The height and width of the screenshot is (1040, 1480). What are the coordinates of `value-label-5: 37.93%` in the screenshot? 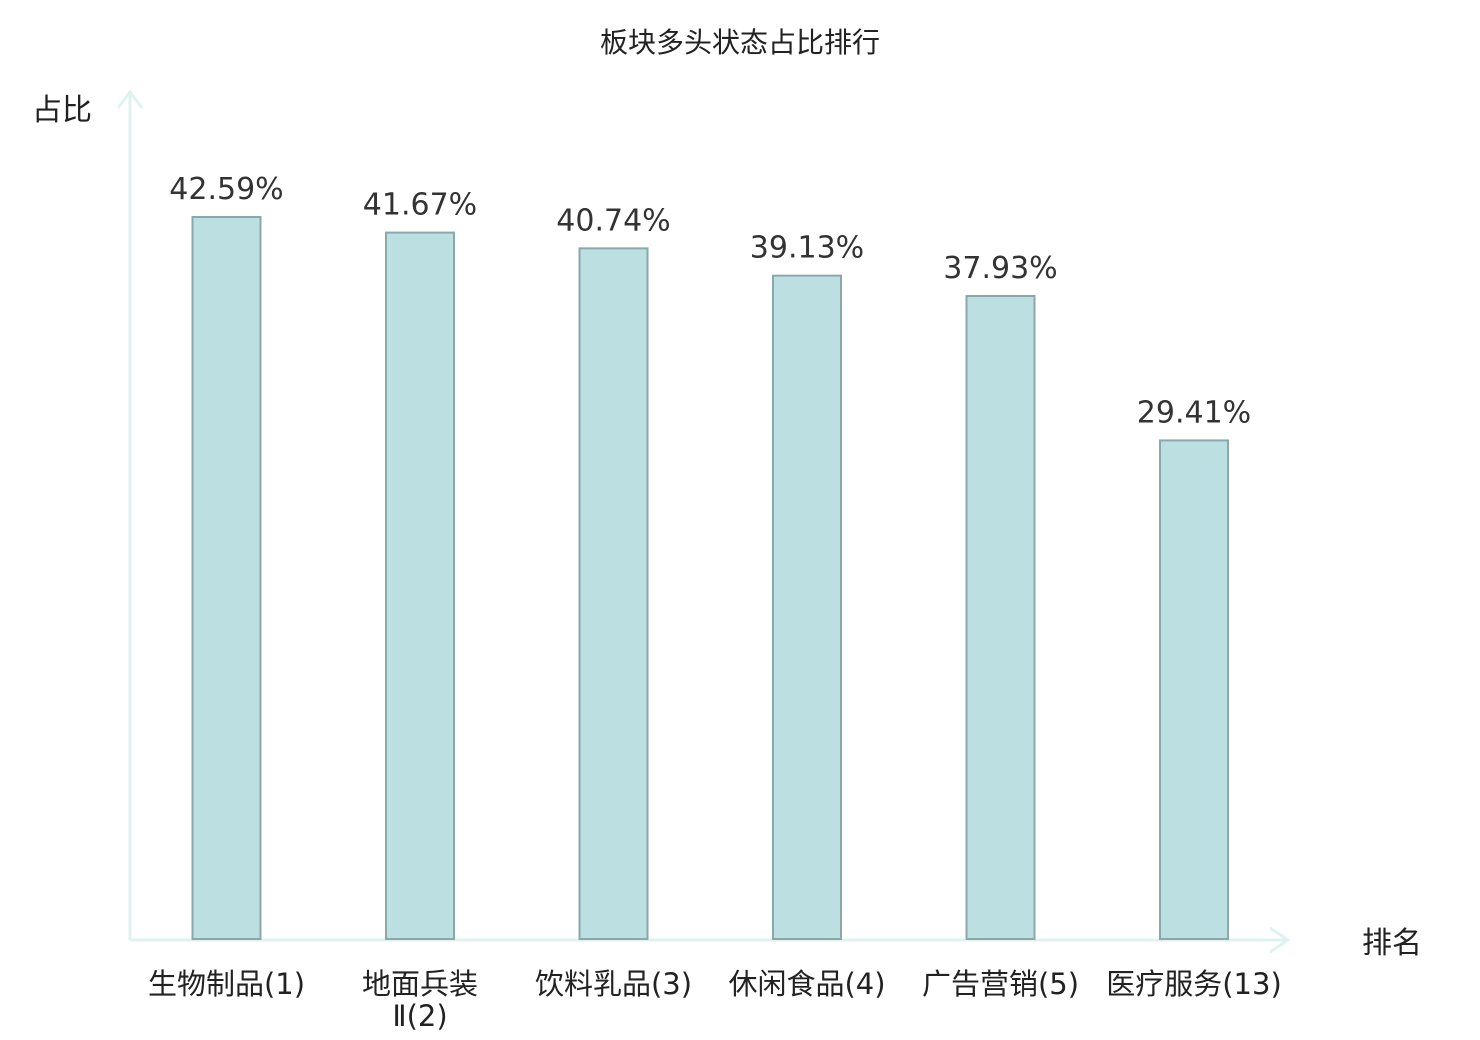 It's located at (1000, 268).